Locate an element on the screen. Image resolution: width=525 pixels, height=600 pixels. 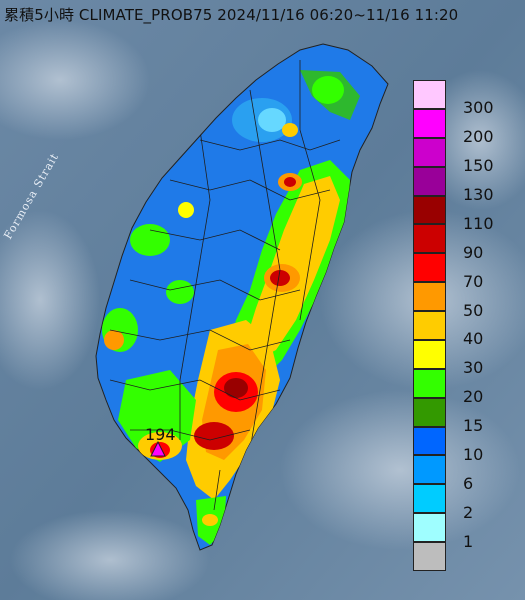
legend-label: 200 is located at coordinates (478, 137).